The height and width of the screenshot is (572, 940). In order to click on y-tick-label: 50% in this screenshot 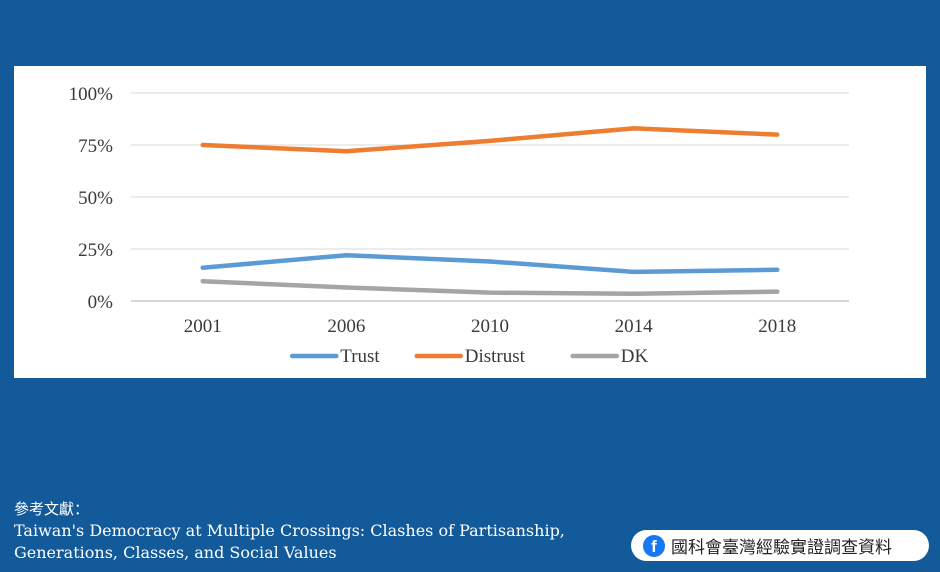, I will do `click(95, 198)`.